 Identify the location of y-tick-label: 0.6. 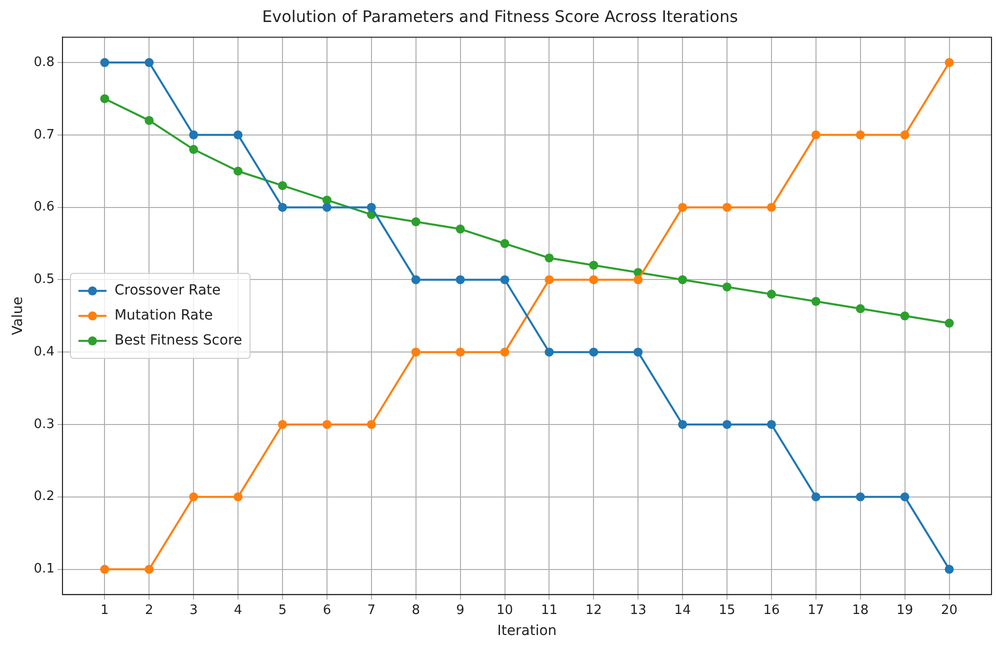
(44, 207).